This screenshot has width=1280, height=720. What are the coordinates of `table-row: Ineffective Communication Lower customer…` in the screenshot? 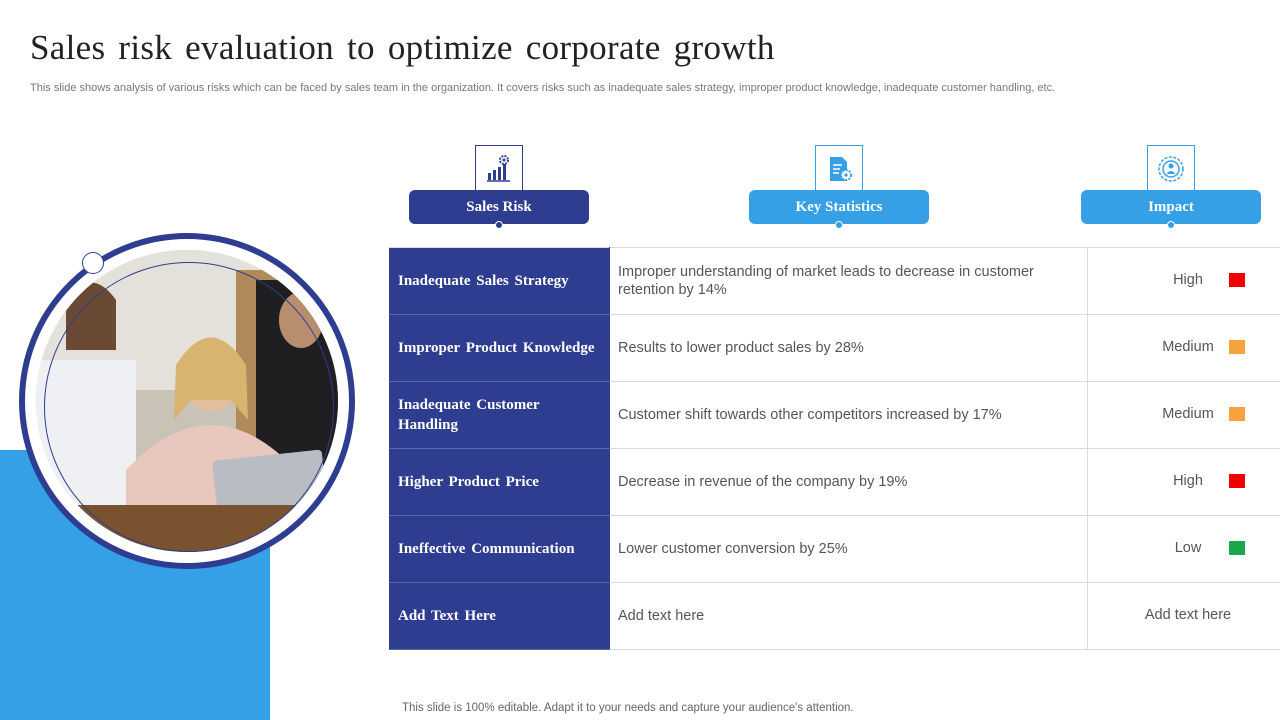 It's located at (834, 549).